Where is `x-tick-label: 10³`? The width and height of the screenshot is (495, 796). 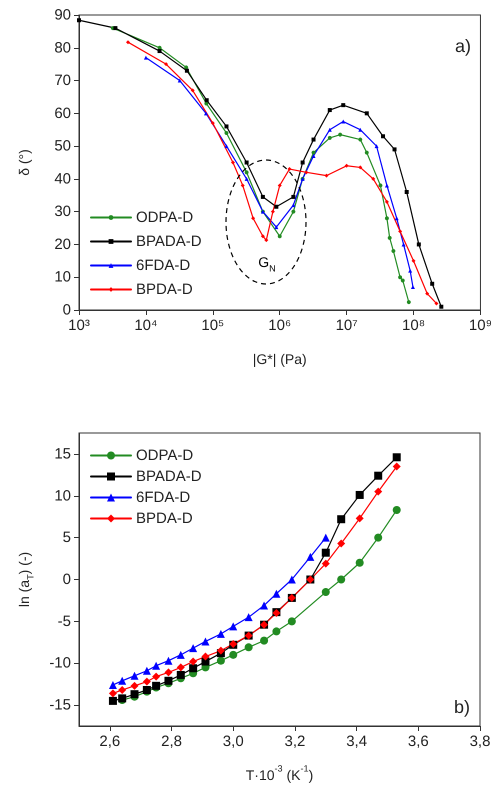
x-tick-label: 10³ is located at coordinates (79, 325).